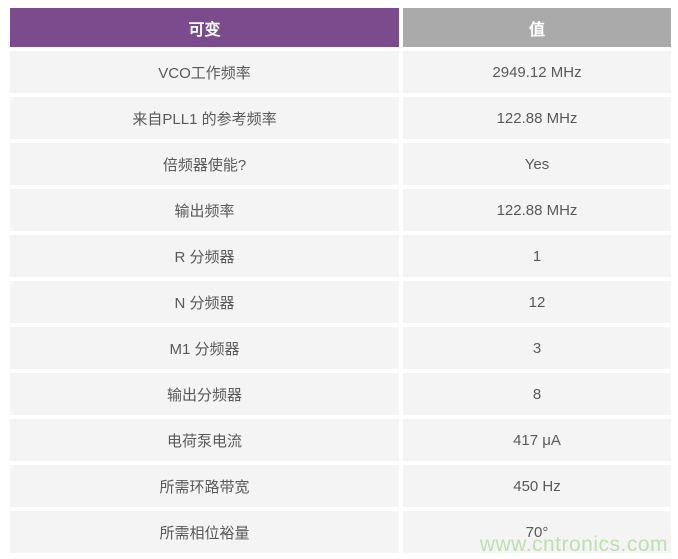  Describe the element at coordinates (204, 486) in the screenshot. I see `row-label-loop-bandwidth: 所需环路带宽` at that location.